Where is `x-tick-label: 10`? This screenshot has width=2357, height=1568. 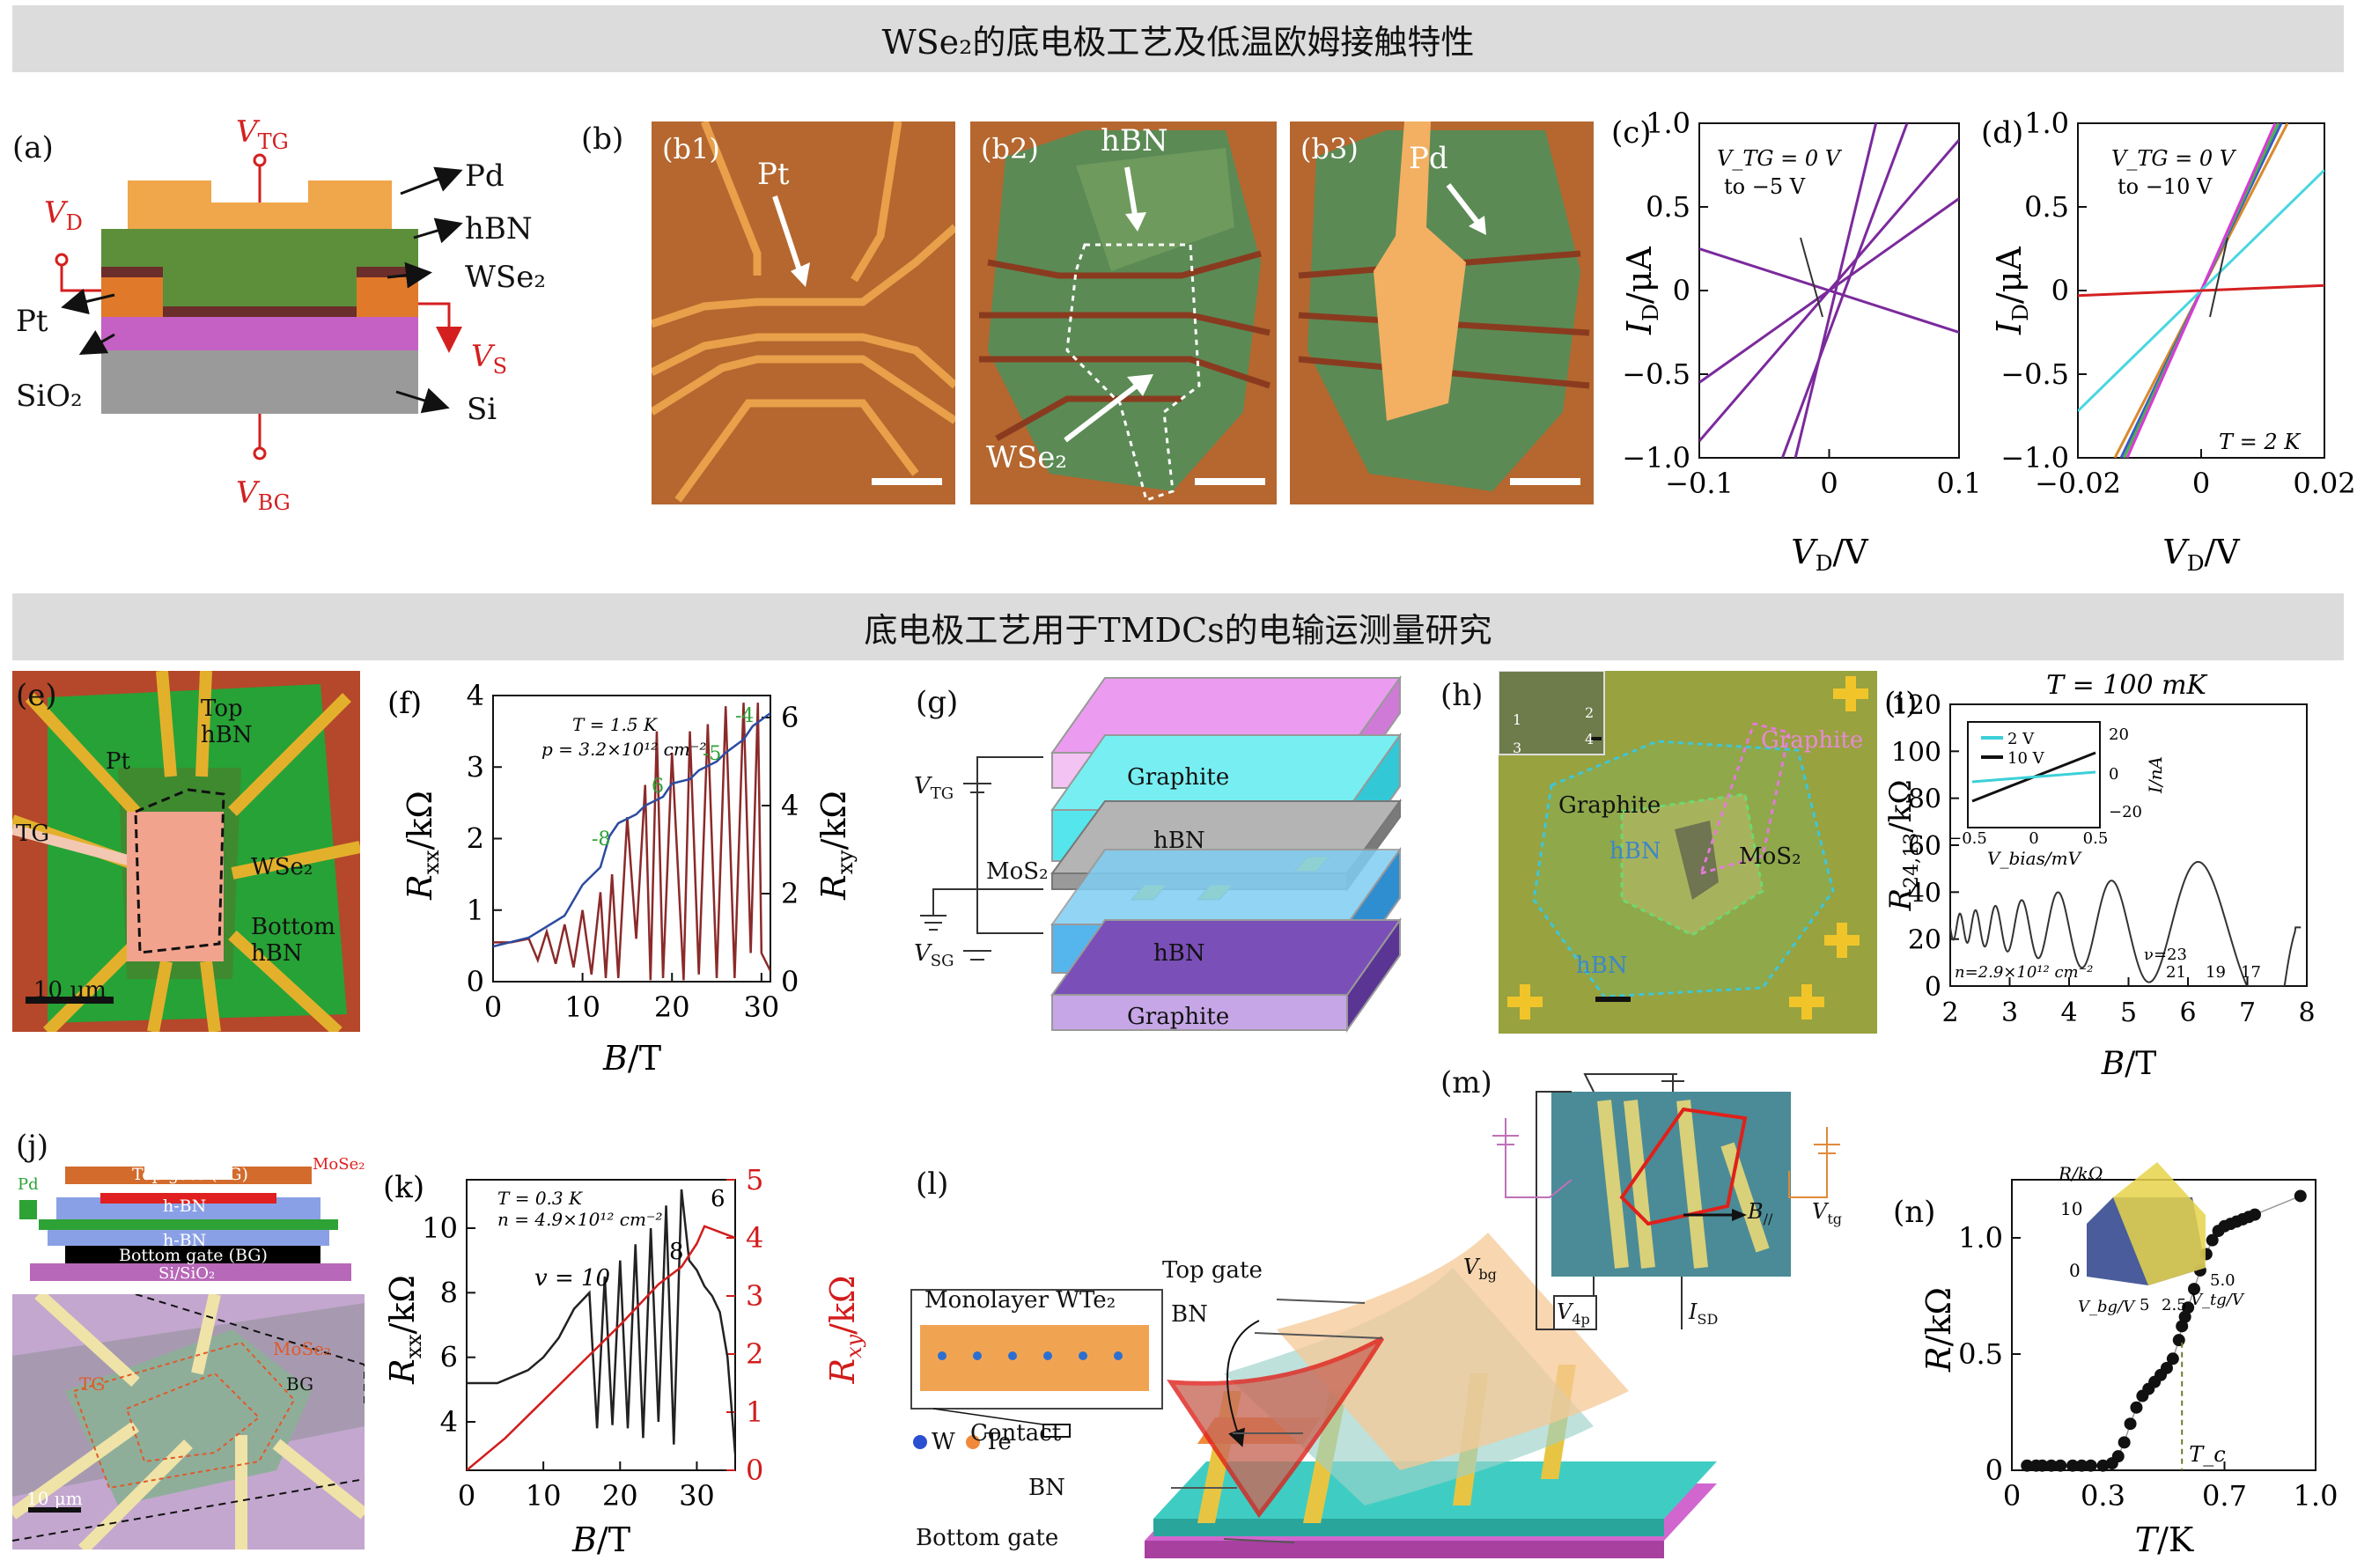
x-tick-label: 10 is located at coordinates (582, 1007).